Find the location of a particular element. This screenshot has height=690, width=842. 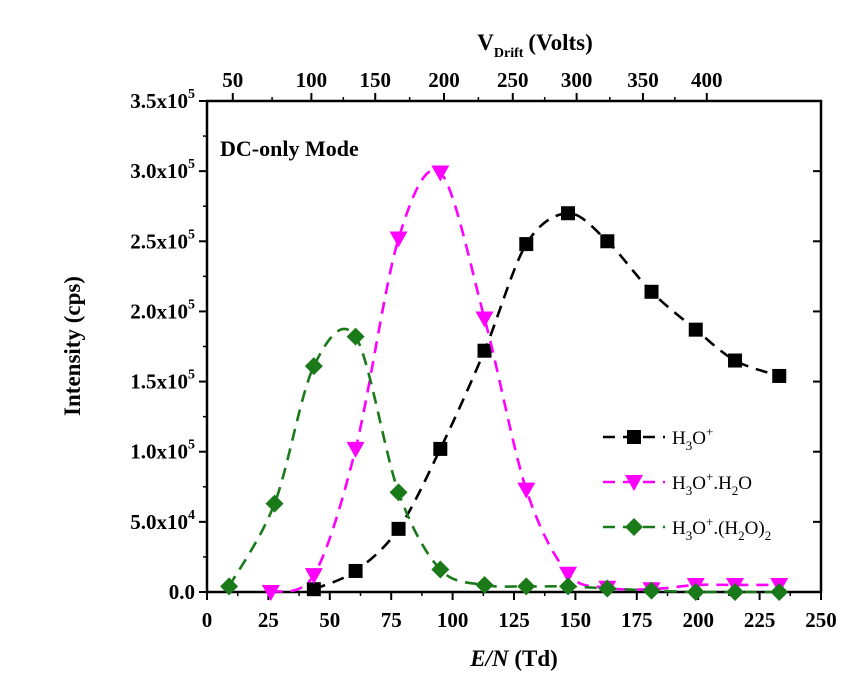

x-tick-label: 250 is located at coordinates (821, 620).